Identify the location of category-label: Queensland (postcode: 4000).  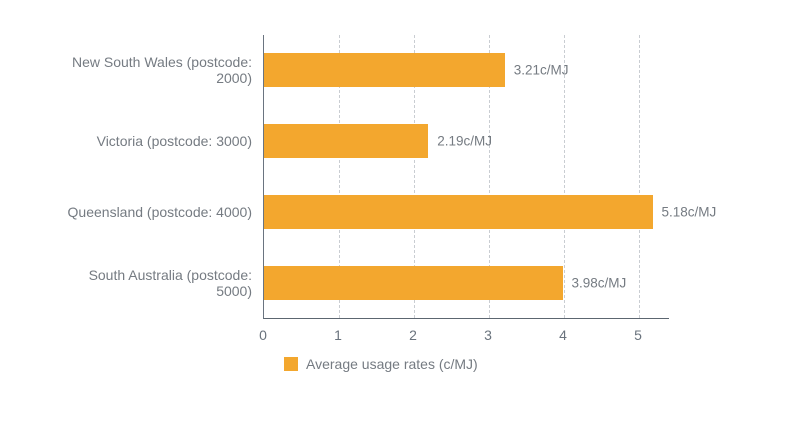
(159, 211).